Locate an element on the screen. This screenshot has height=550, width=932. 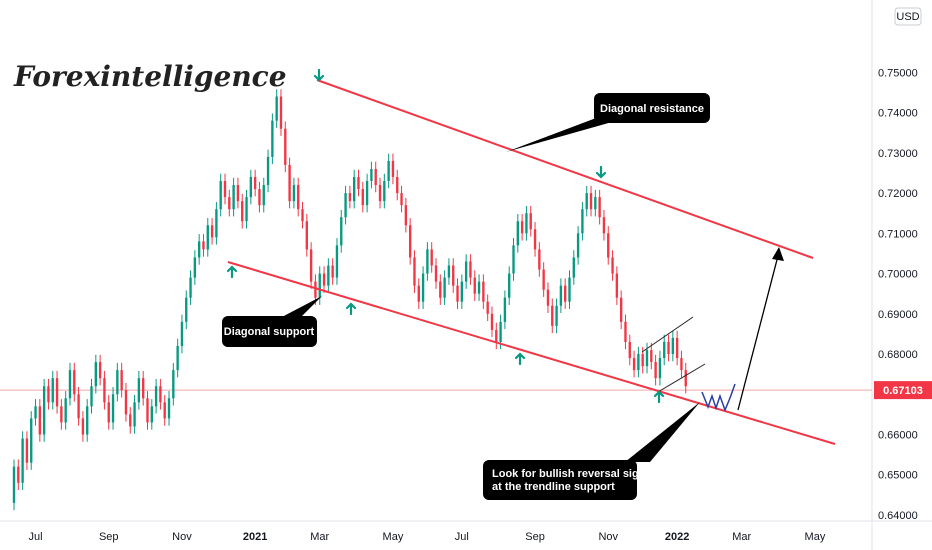
currency-badge: USD is located at coordinates (908, 16).